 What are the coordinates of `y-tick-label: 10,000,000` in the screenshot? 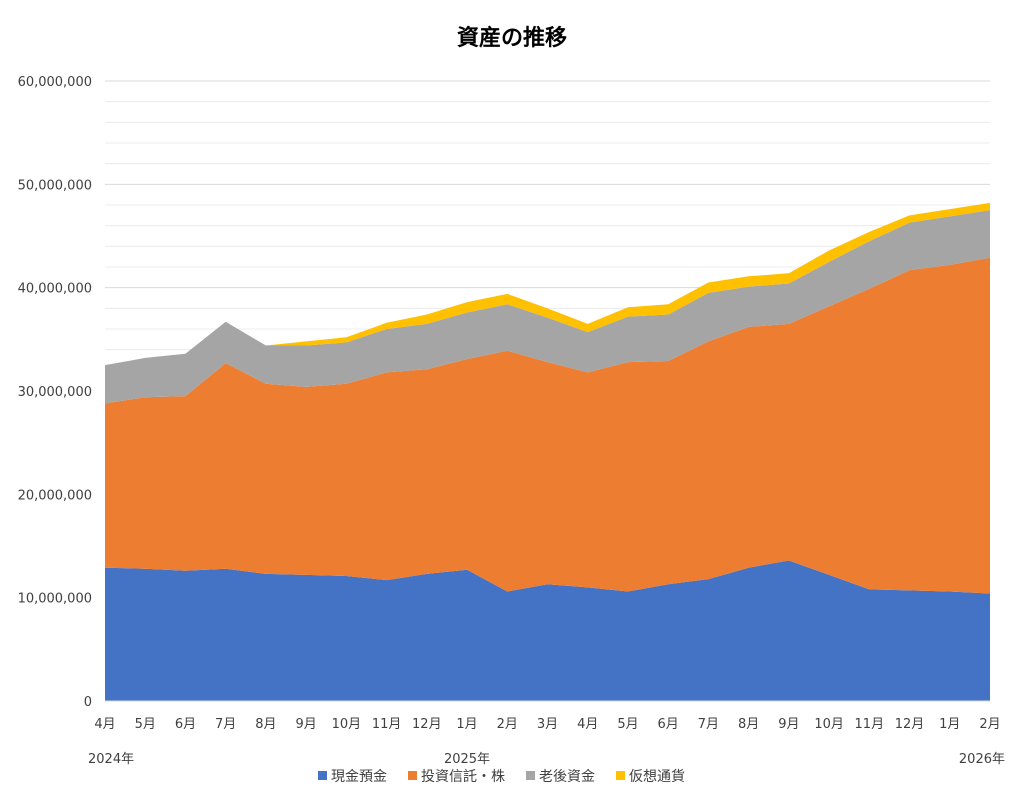 It's located at (55, 599).